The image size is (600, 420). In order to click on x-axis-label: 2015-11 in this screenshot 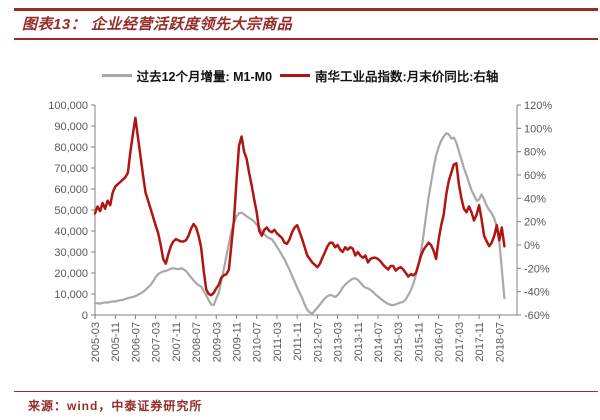, I will do `click(419, 342)`.